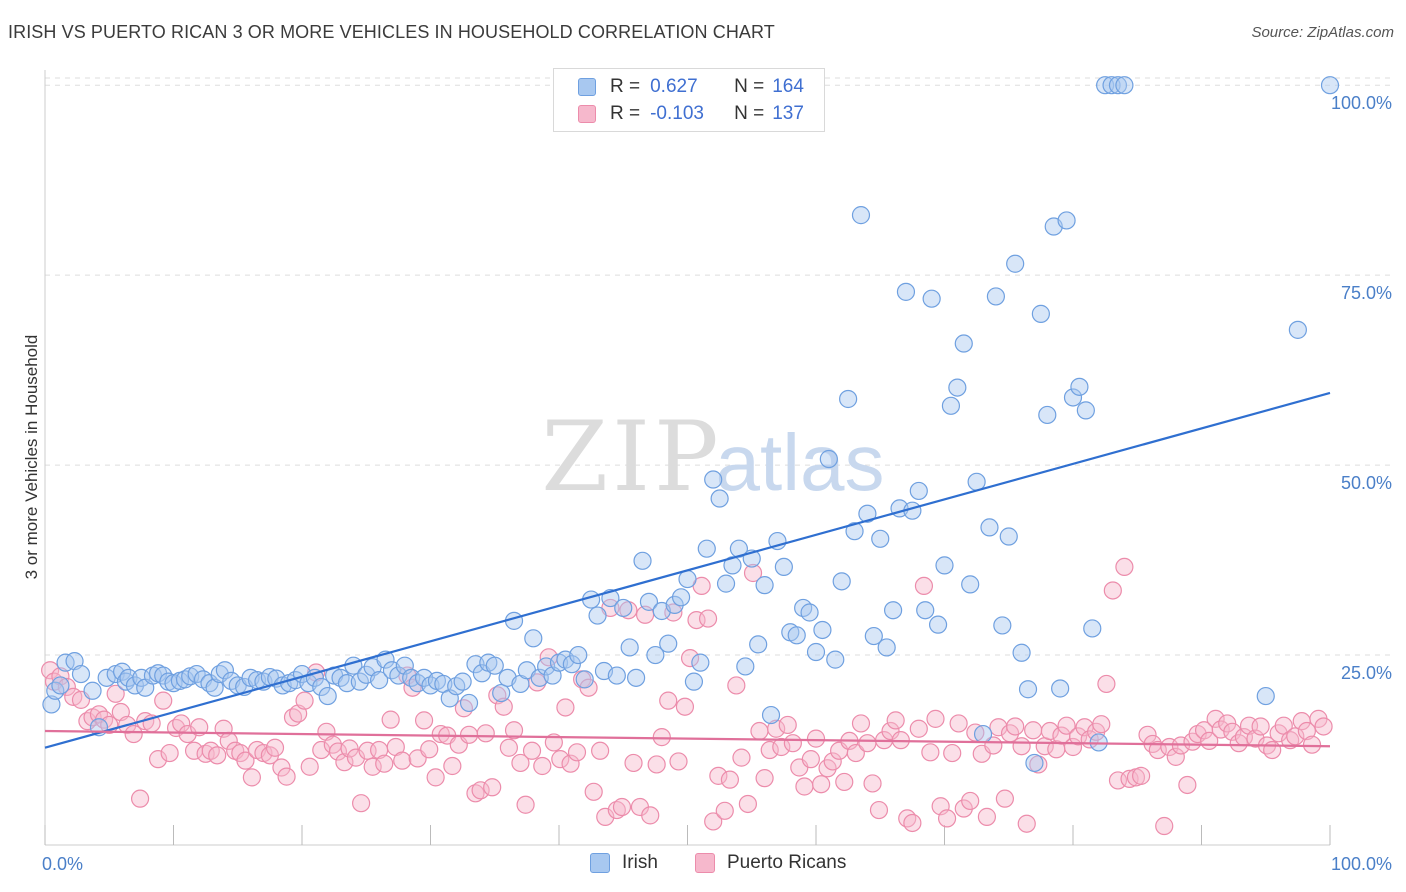 The image size is (1406, 892). I want to click on legend-row-irish: R = 0.627 N = 164, so click(679, 87).